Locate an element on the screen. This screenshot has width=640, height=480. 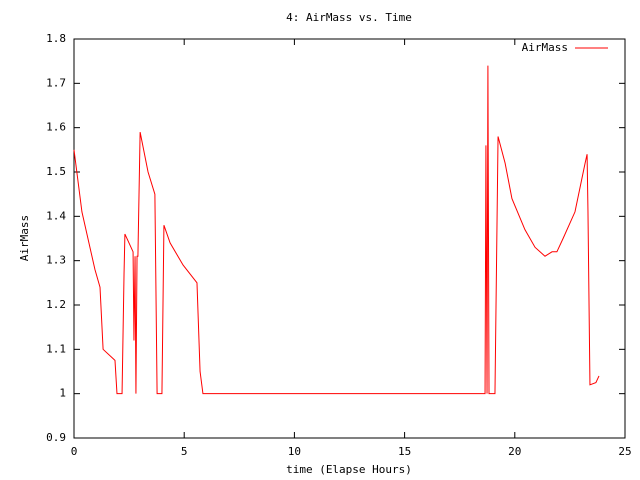
x-tick-label: 5 is located at coordinates (184, 451).